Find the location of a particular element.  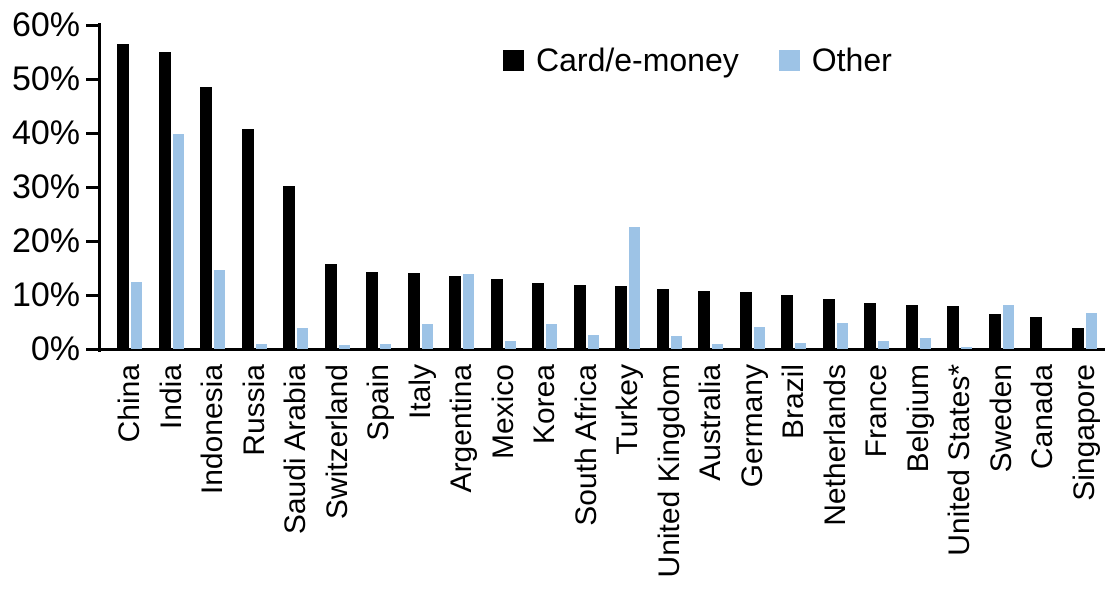

bar-other-south-africa is located at coordinates (593, 342).